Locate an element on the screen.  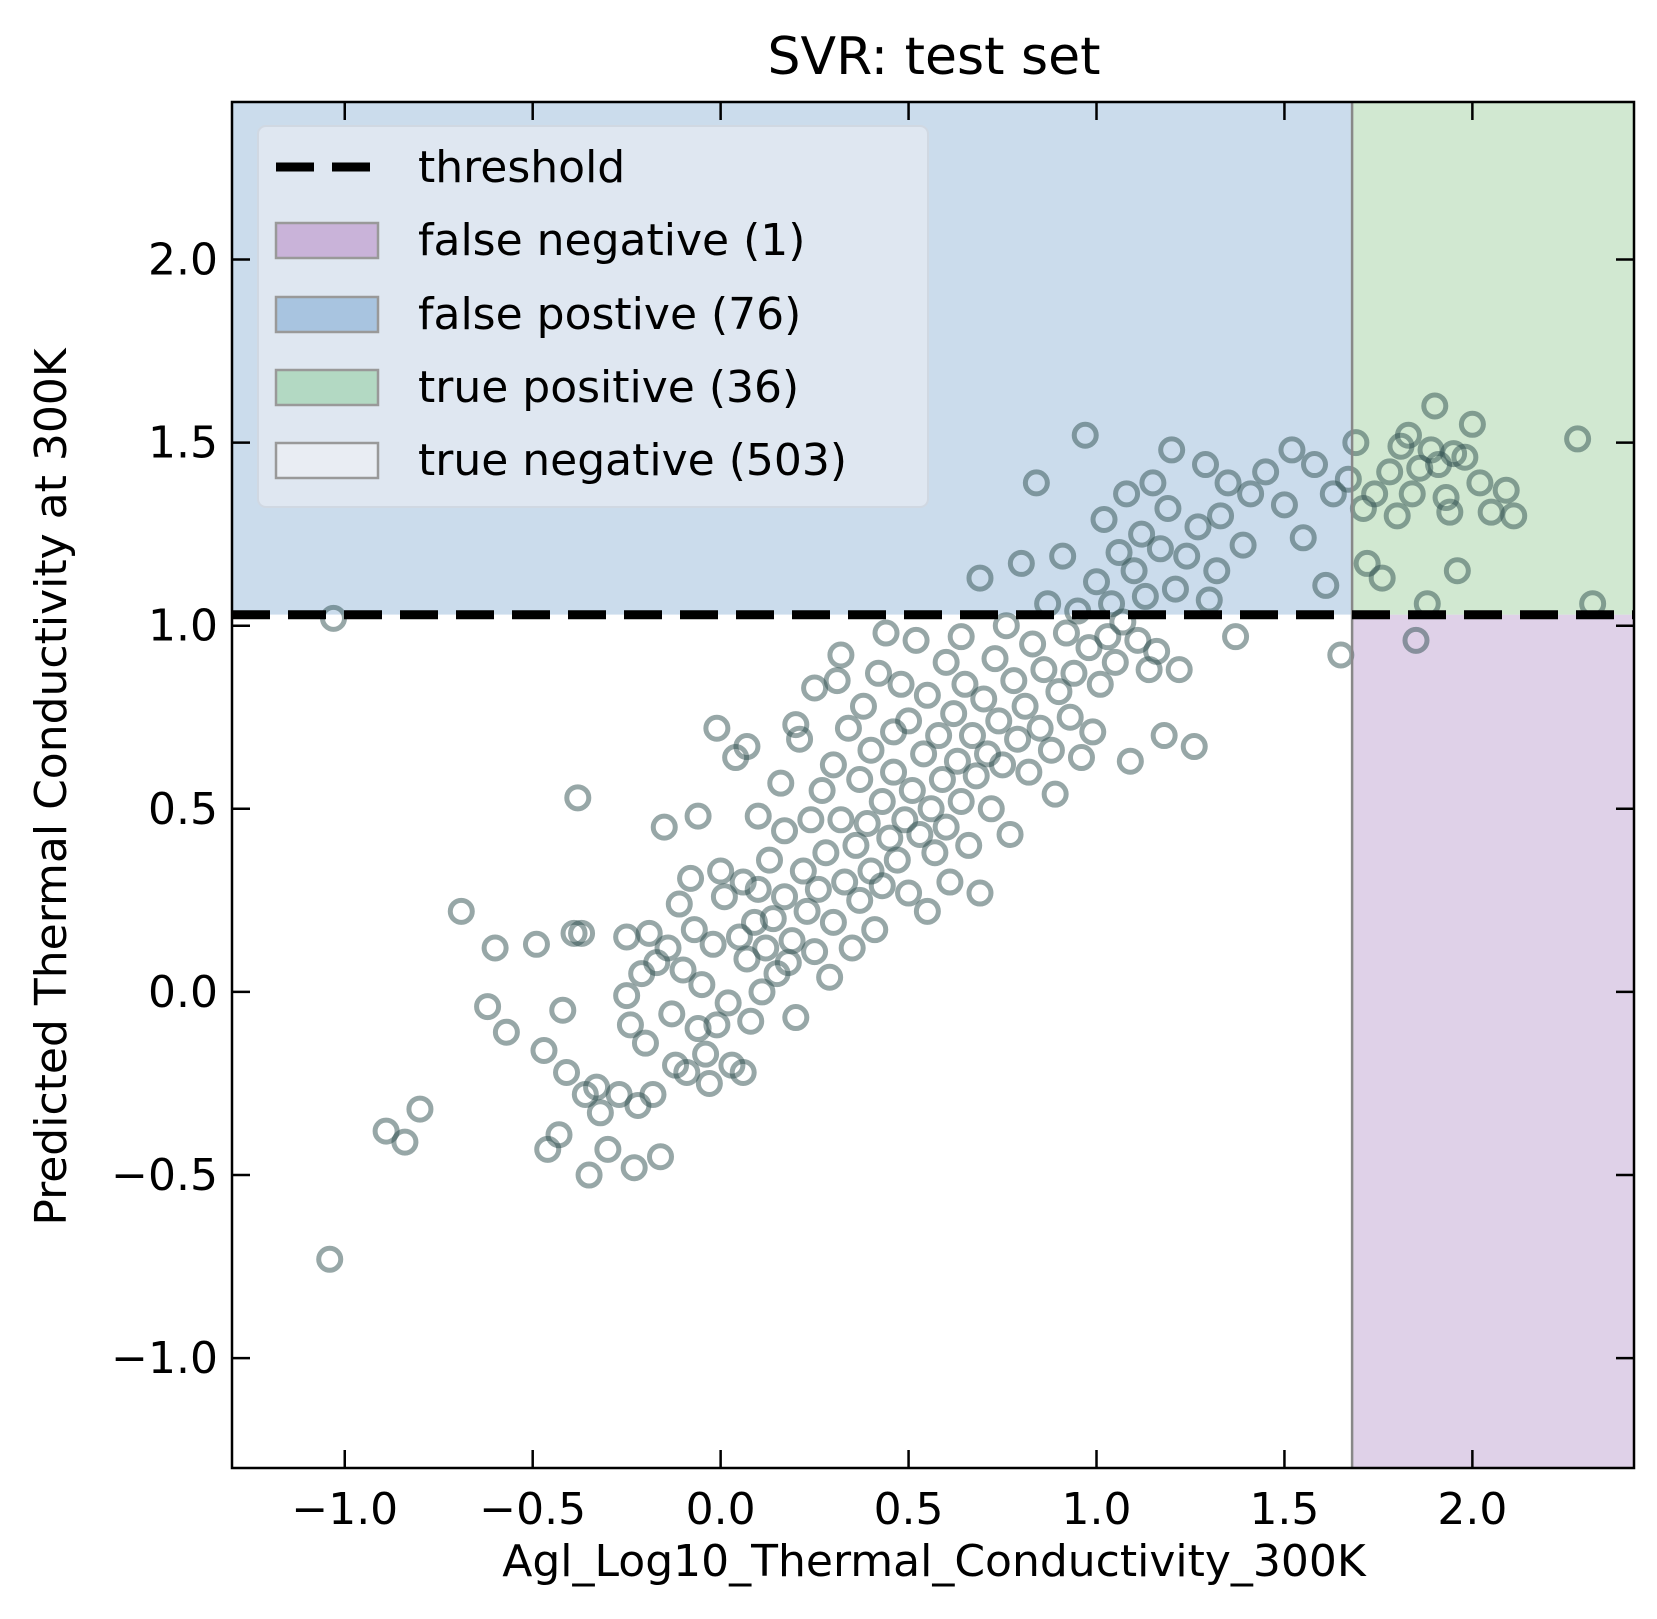
legend-false-negative-swatch is located at coordinates (327, 240).